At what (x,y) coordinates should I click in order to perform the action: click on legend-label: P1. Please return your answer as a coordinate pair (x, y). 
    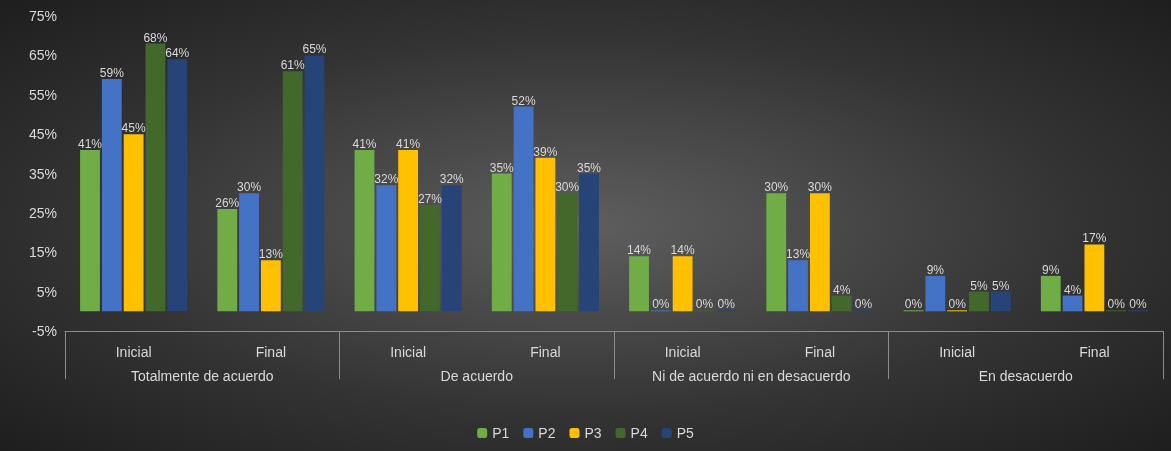
    Looking at the image, I should click on (501, 433).